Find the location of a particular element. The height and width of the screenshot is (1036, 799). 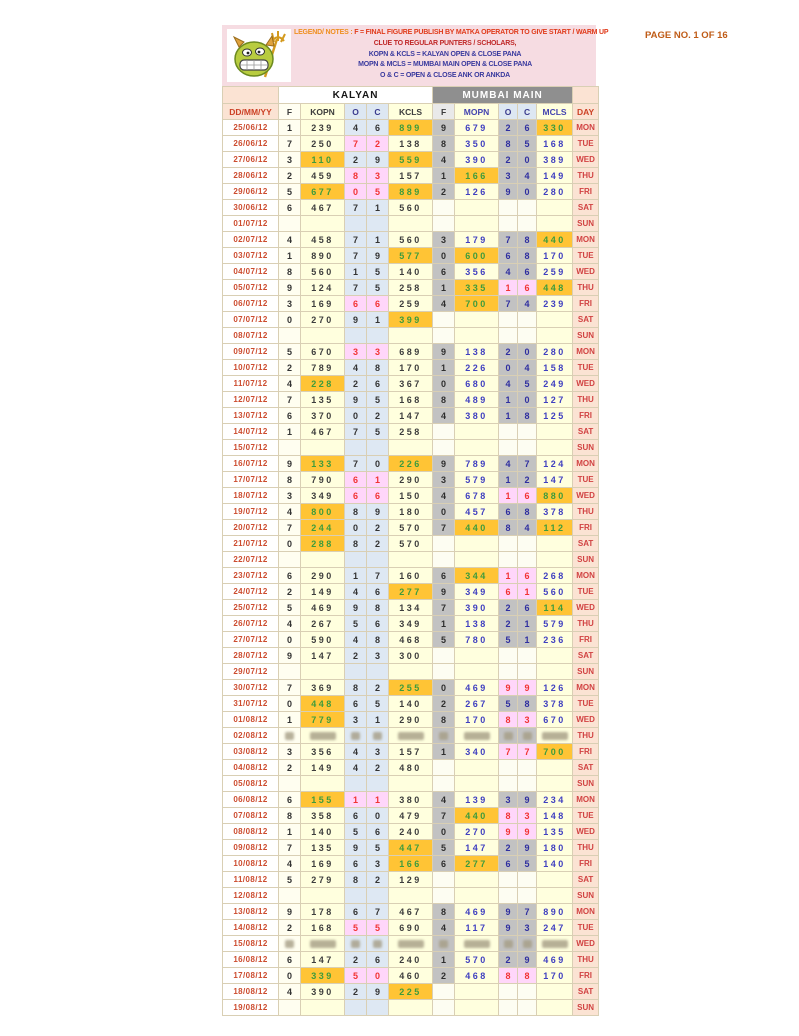

cell-date: 01/07/12 is located at coordinates (250, 223).